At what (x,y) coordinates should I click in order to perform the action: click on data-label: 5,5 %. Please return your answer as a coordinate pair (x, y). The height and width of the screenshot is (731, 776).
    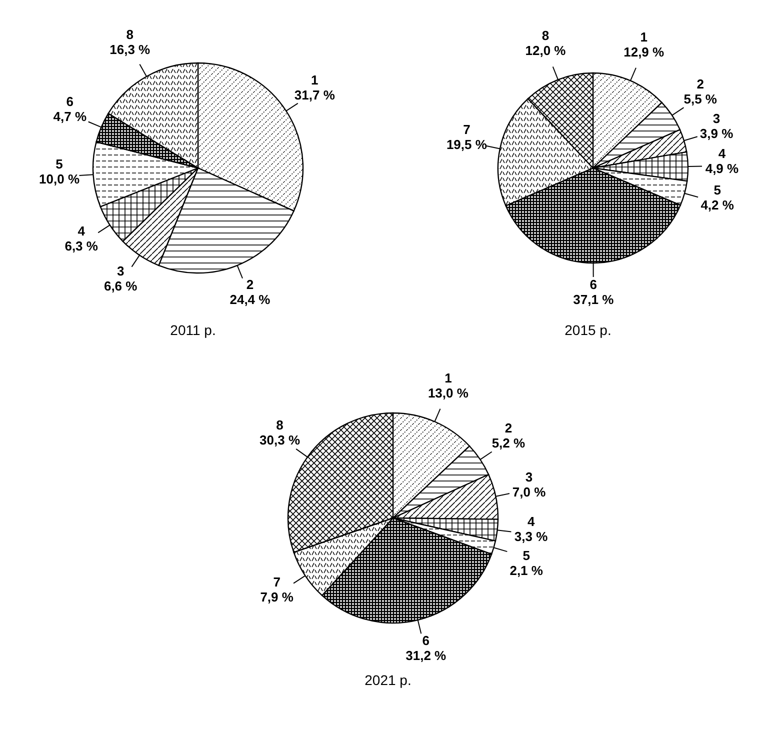
    Looking at the image, I should click on (701, 99).